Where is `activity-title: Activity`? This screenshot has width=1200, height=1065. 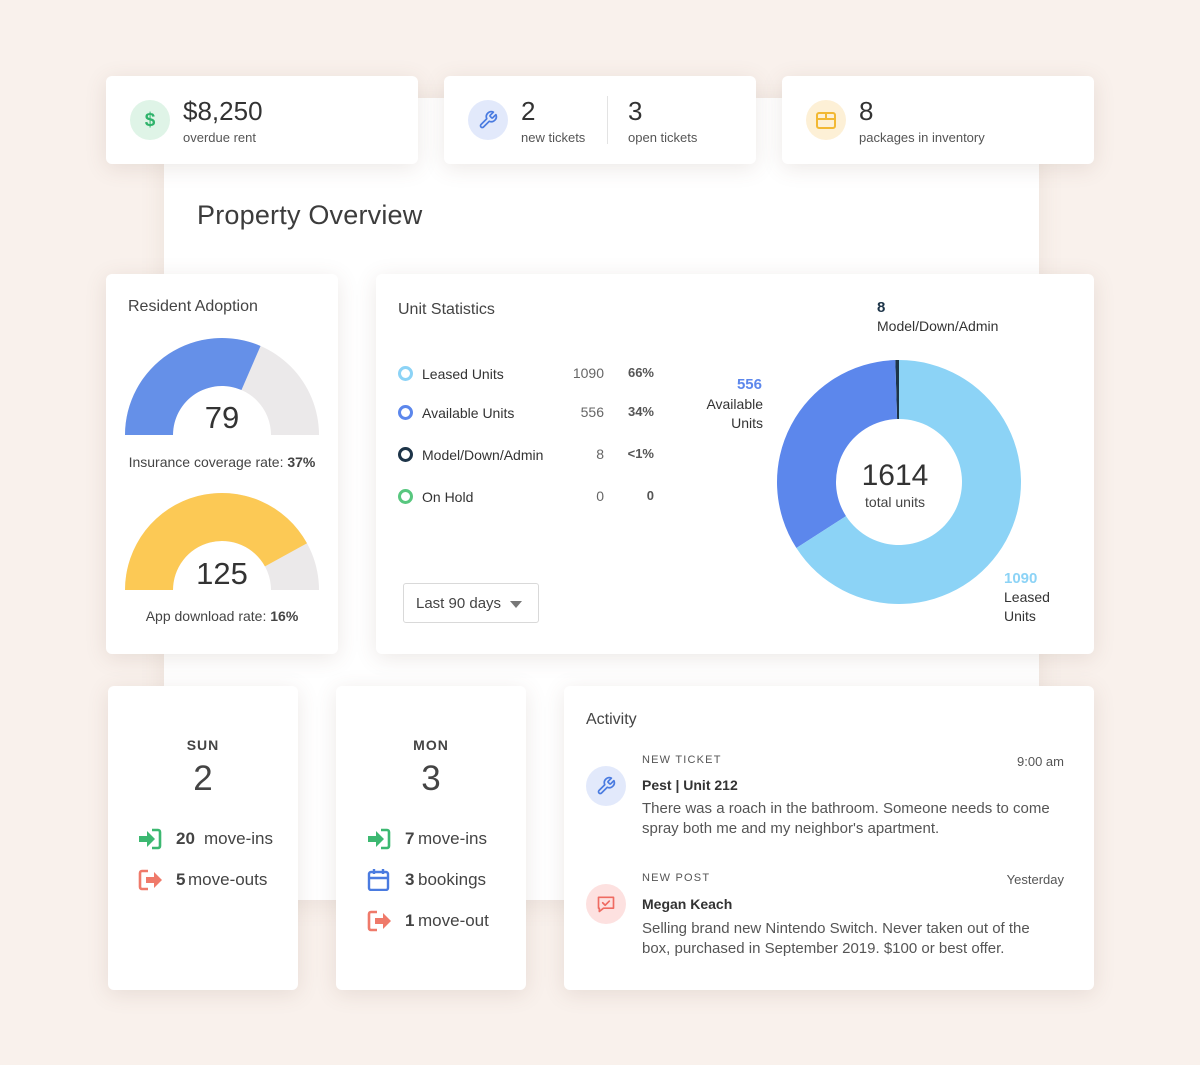 activity-title: Activity is located at coordinates (611, 719).